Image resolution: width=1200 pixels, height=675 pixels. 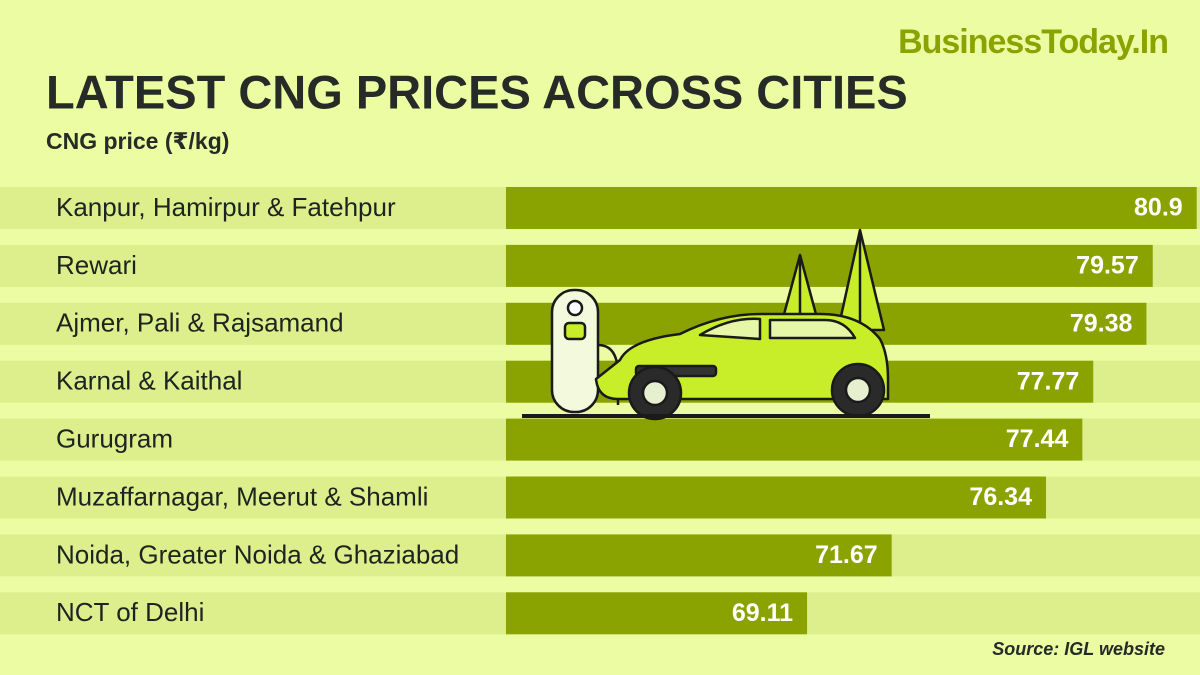 What do you see at coordinates (1078, 649) in the screenshot?
I see `source-note: Source: IGL website` at bounding box center [1078, 649].